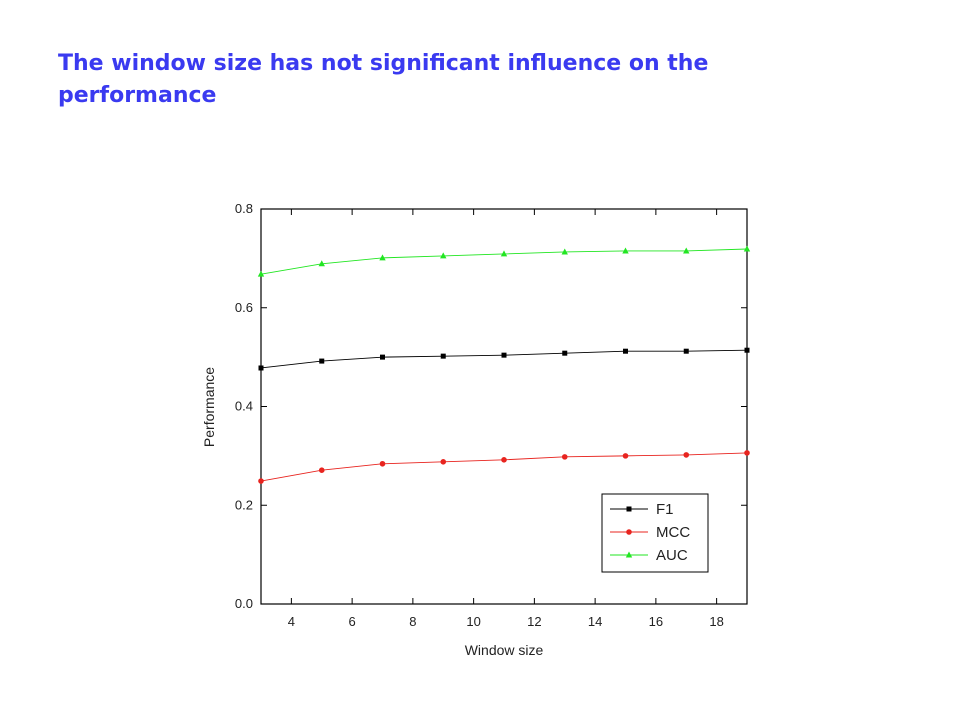 This screenshot has width=960, height=720. I want to click on x-tick-label: 12, so click(534, 621).